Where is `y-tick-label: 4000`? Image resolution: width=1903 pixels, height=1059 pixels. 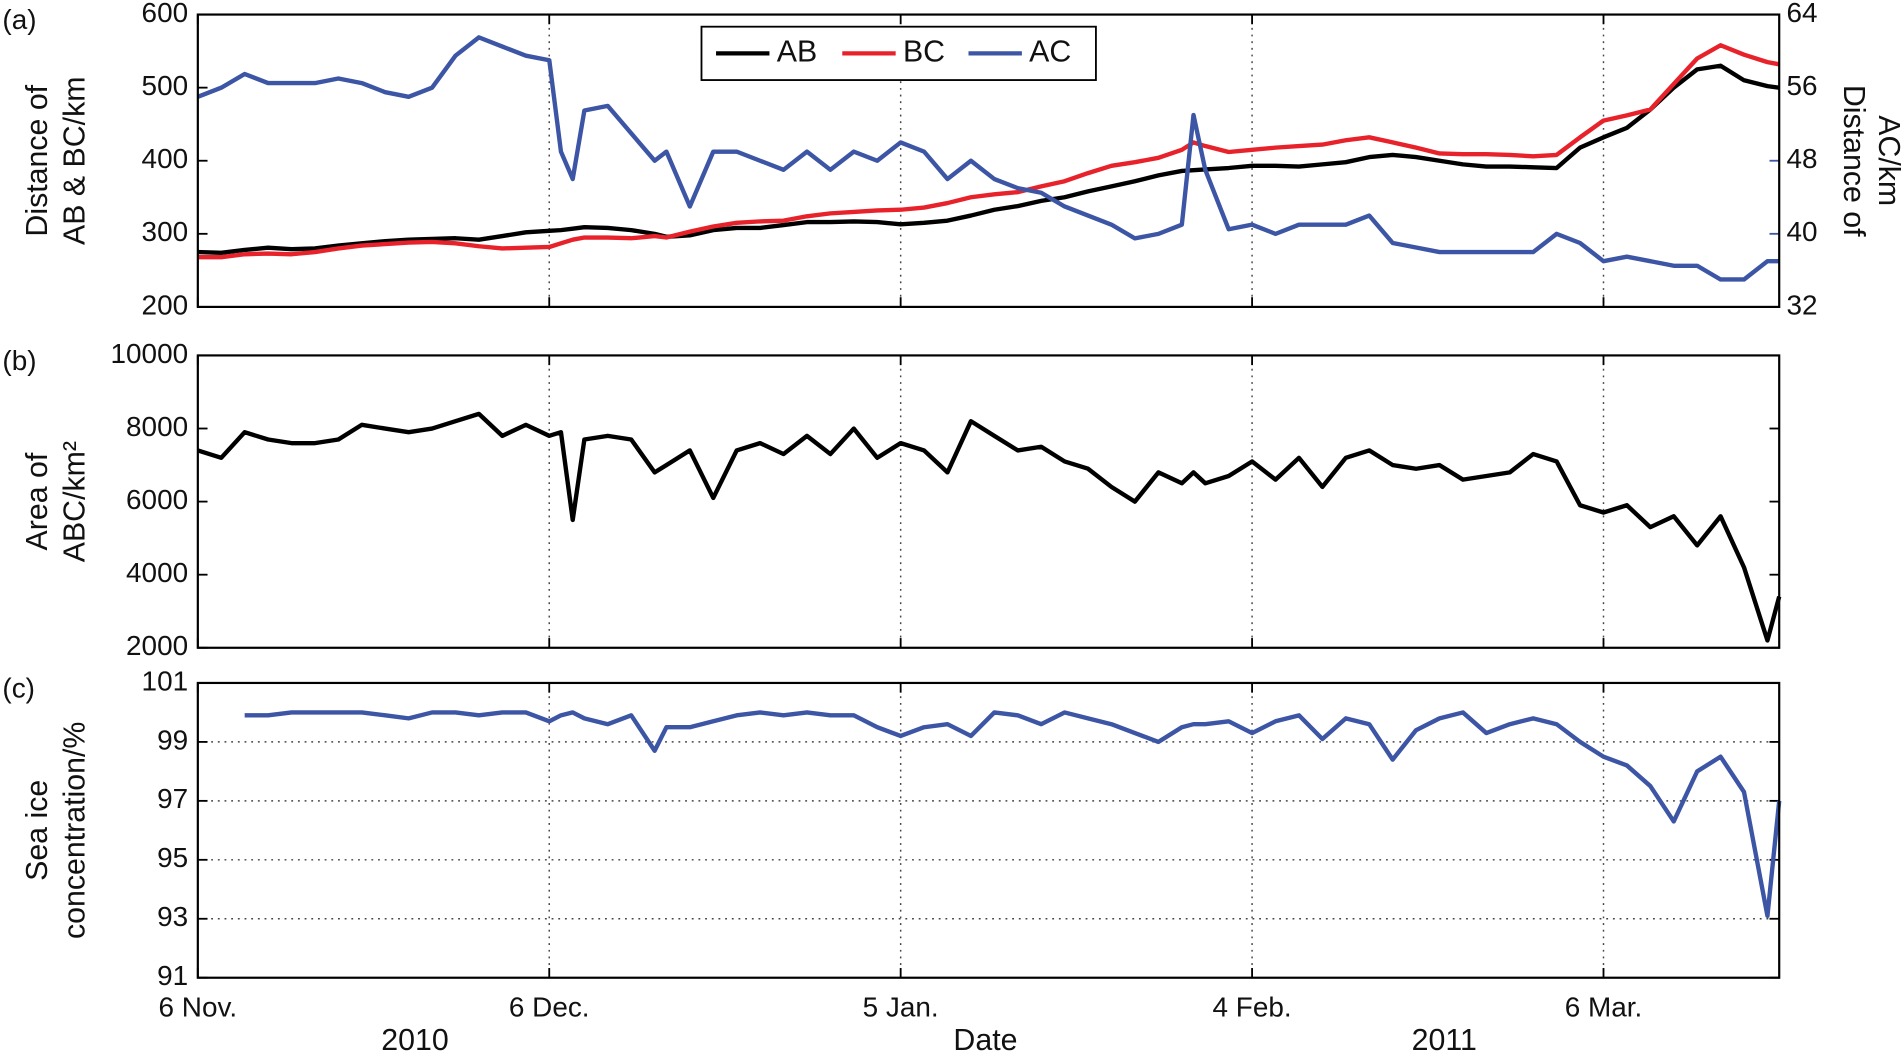 y-tick-label: 4000 is located at coordinates (157, 572).